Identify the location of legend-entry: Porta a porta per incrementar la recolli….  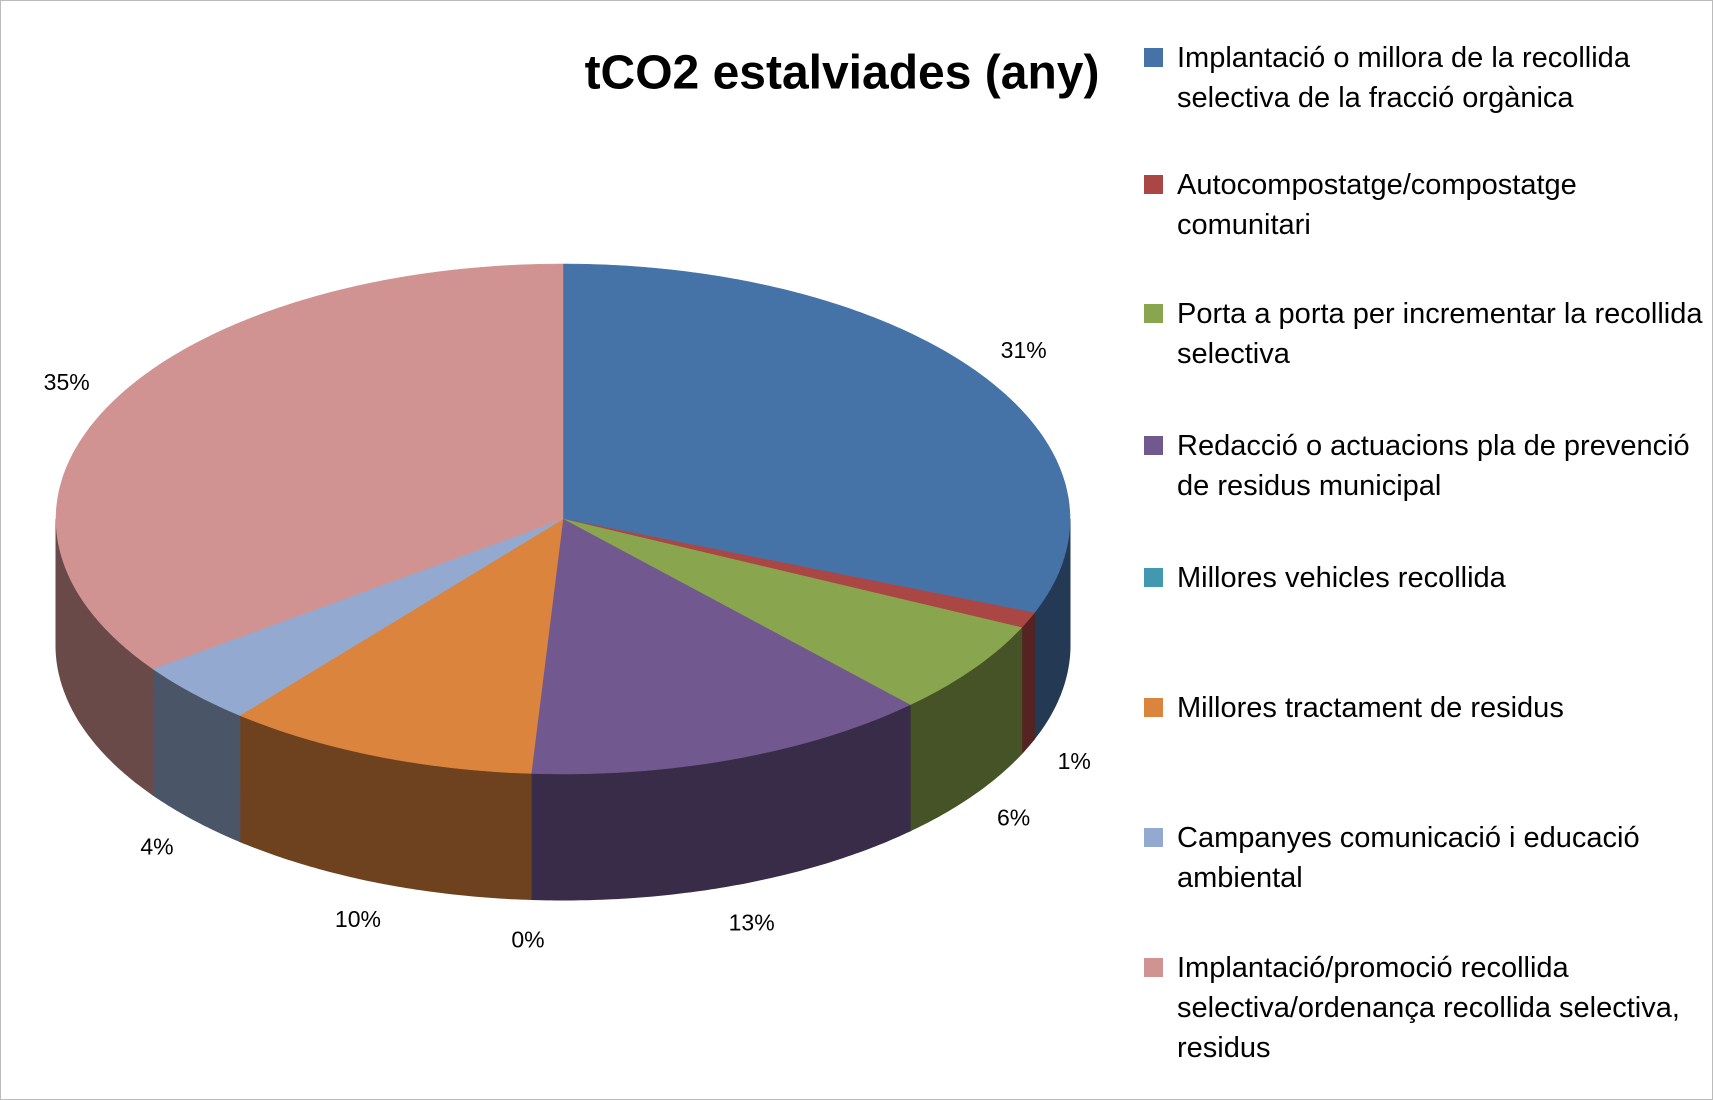
(1424, 334).